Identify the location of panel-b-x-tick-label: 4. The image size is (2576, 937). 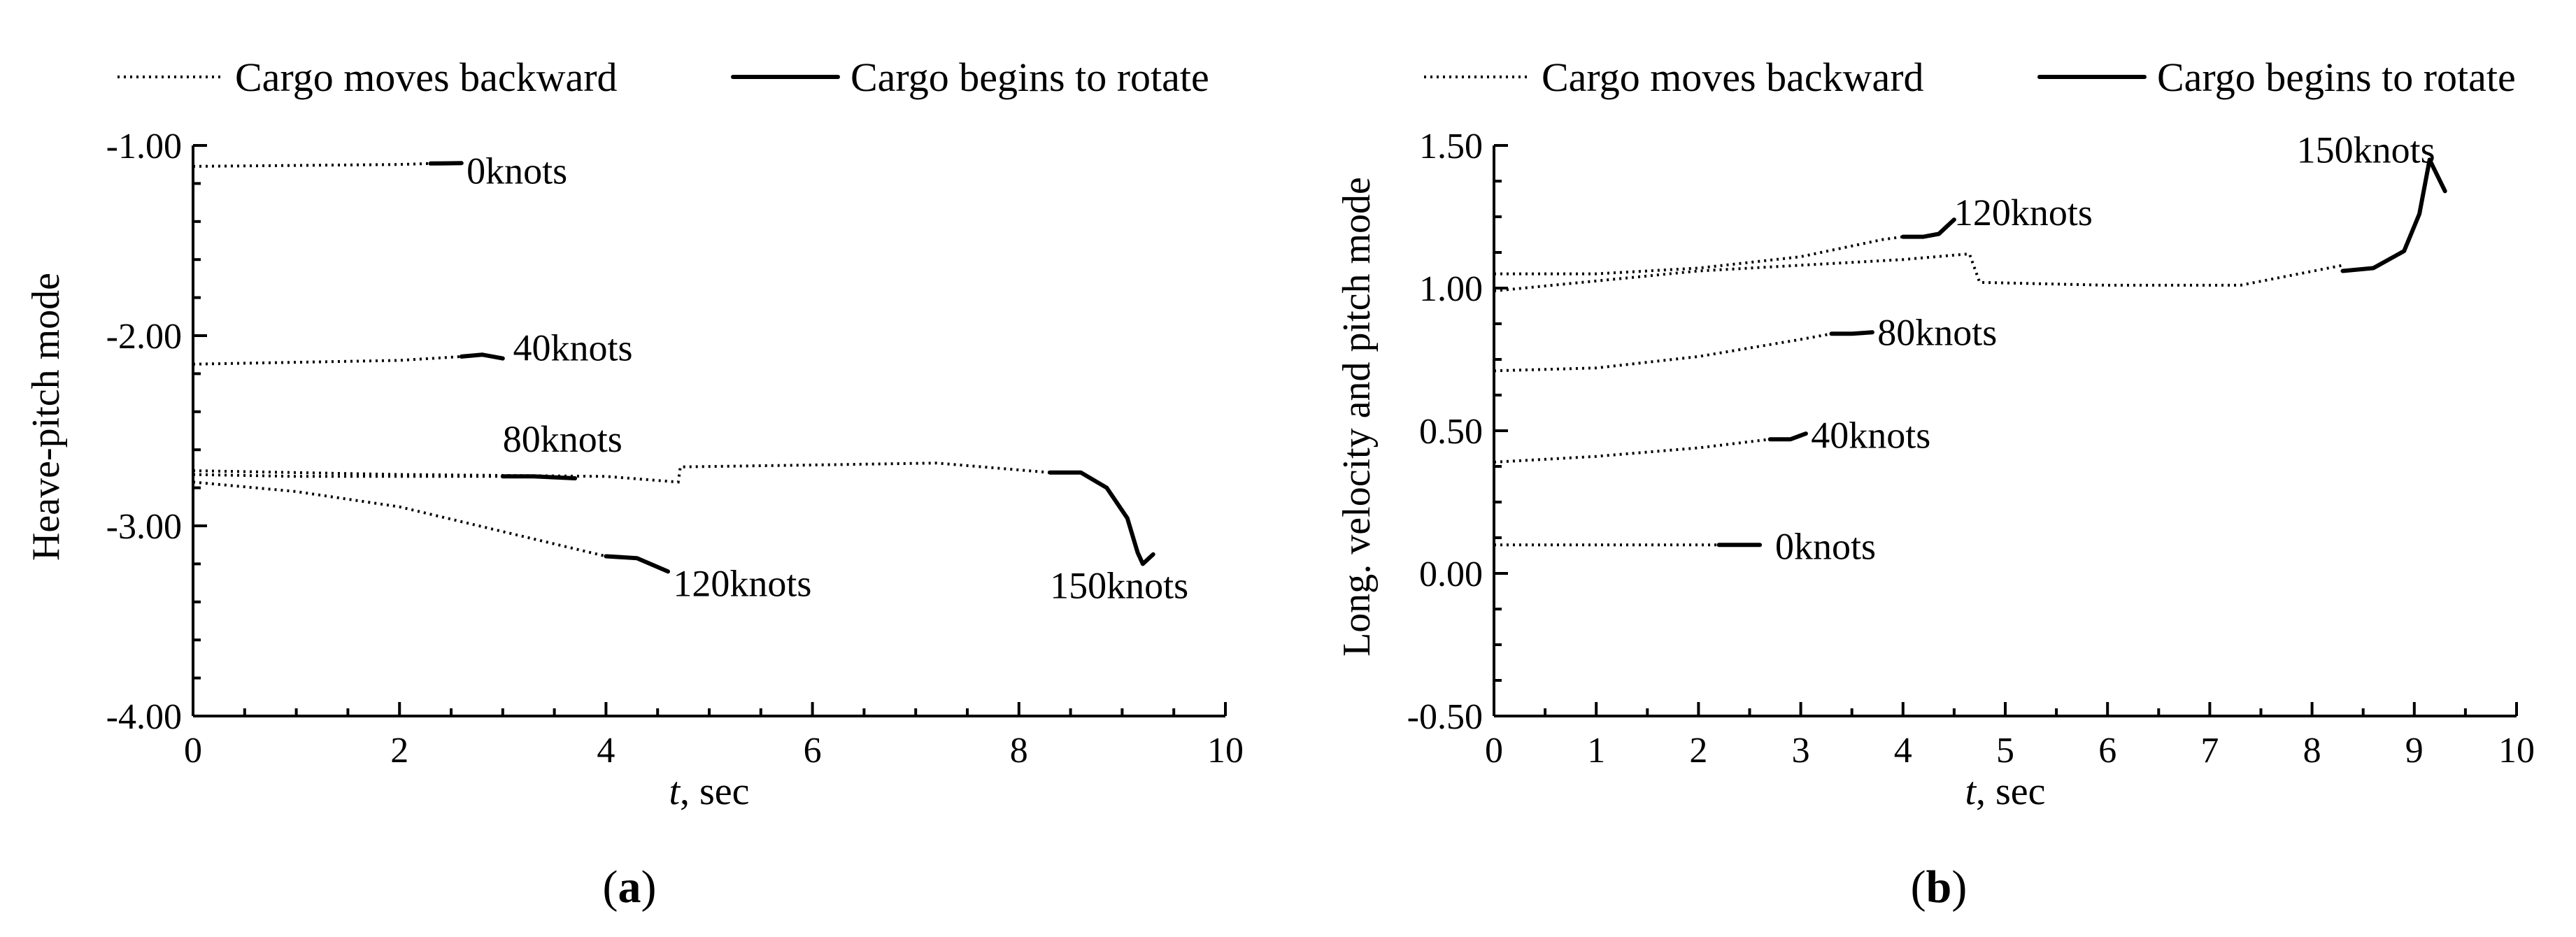
(1903, 751).